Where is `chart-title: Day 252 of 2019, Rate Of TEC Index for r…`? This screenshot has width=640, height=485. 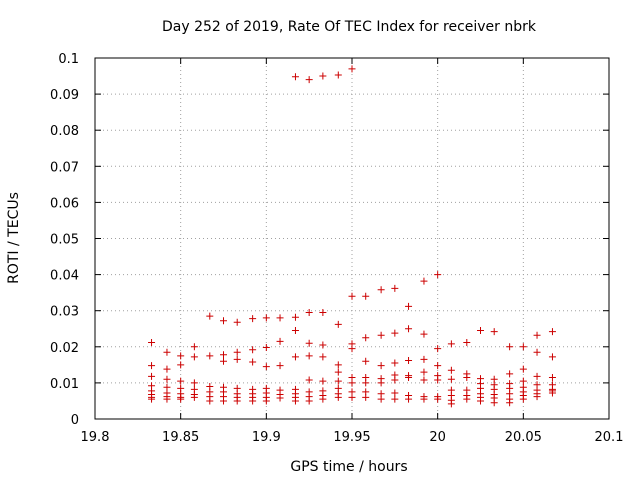
chart-title: Day 252 of 2019, Rate Of TEC Index for r… is located at coordinates (349, 27).